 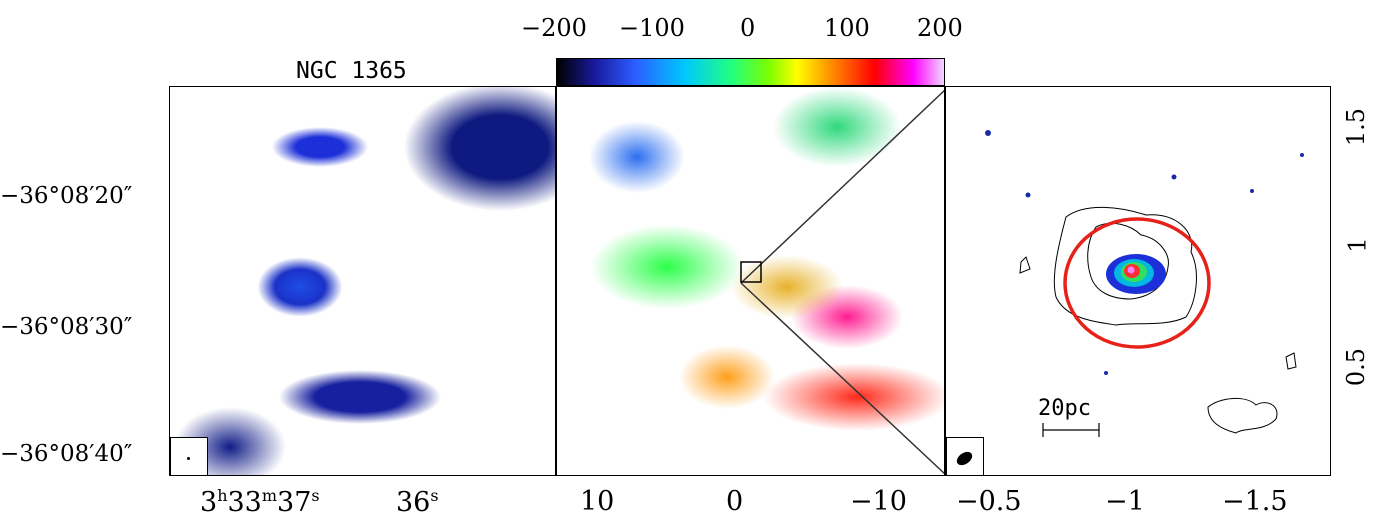 I want to click on colorbar-tick: −200, so click(x=554, y=28).